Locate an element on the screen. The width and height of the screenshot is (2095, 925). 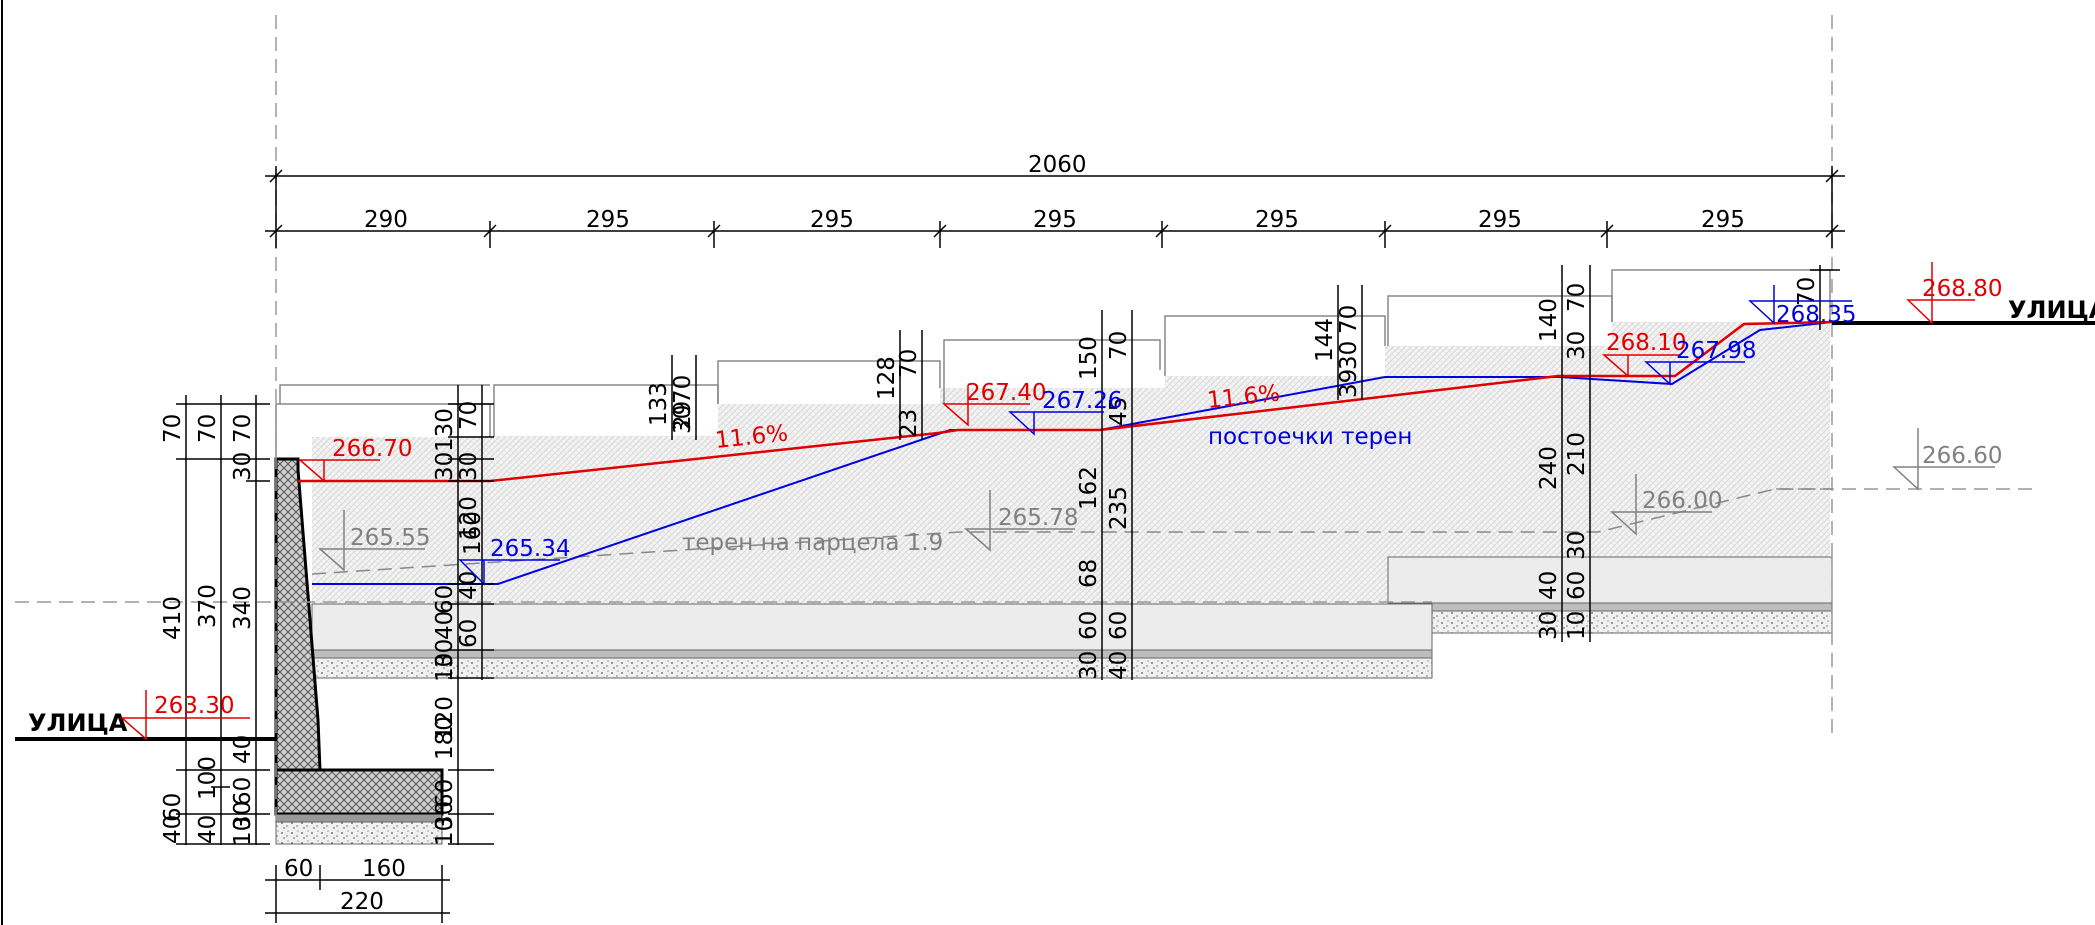
svg-text: 235 is located at coordinates (1119, 508).